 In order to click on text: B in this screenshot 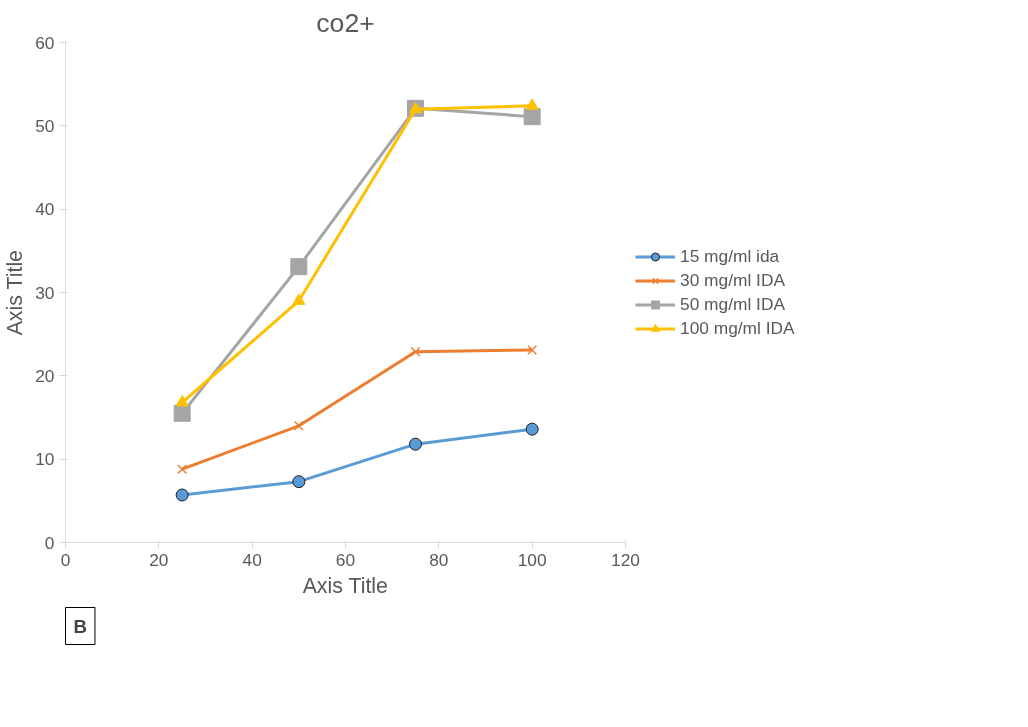, I will do `click(80, 626)`.